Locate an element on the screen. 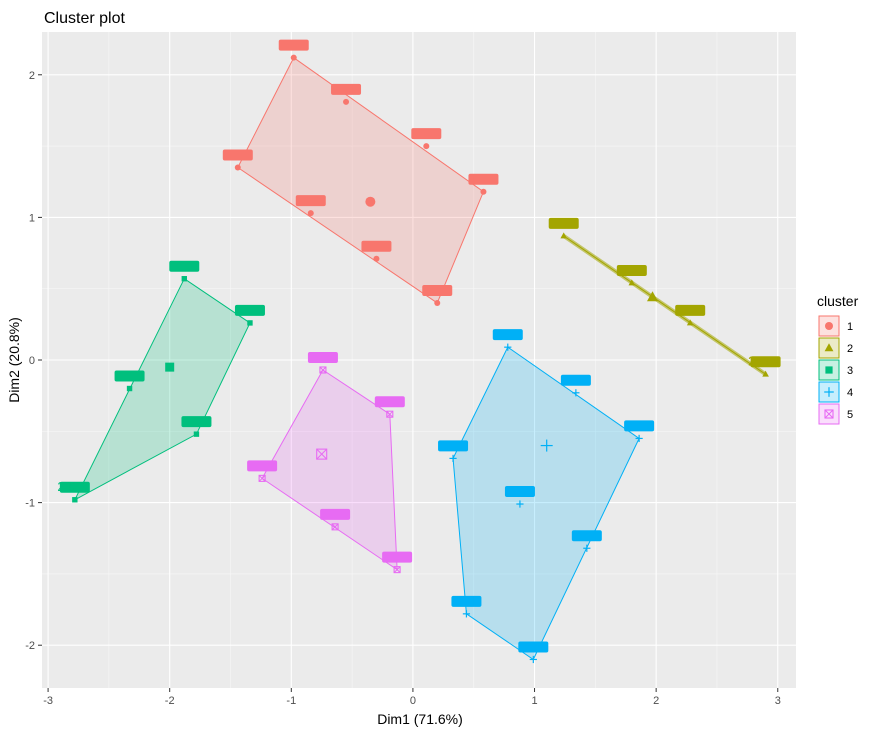 The height and width of the screenshot is (738, 877). point-label: 2422 is located at coordinates (71, 486).